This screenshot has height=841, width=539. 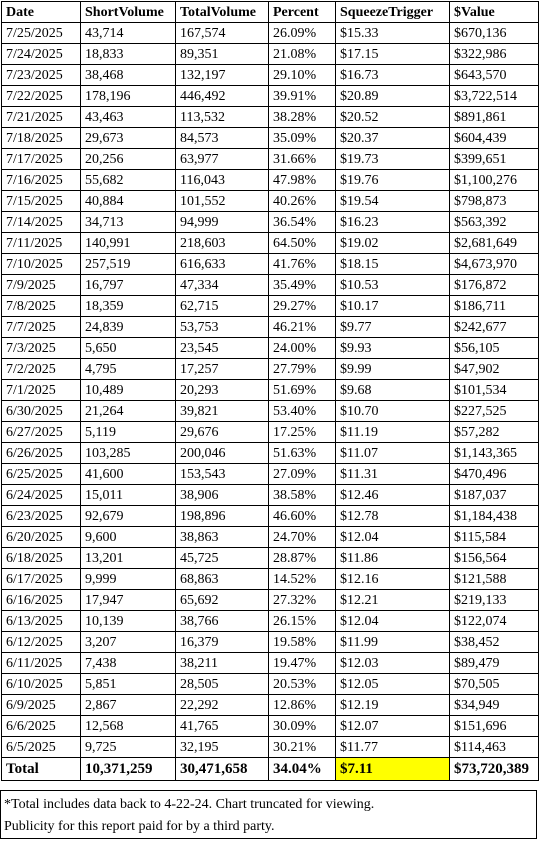 I want to click on cell-value: $891,861, so click(x=494, y=117).